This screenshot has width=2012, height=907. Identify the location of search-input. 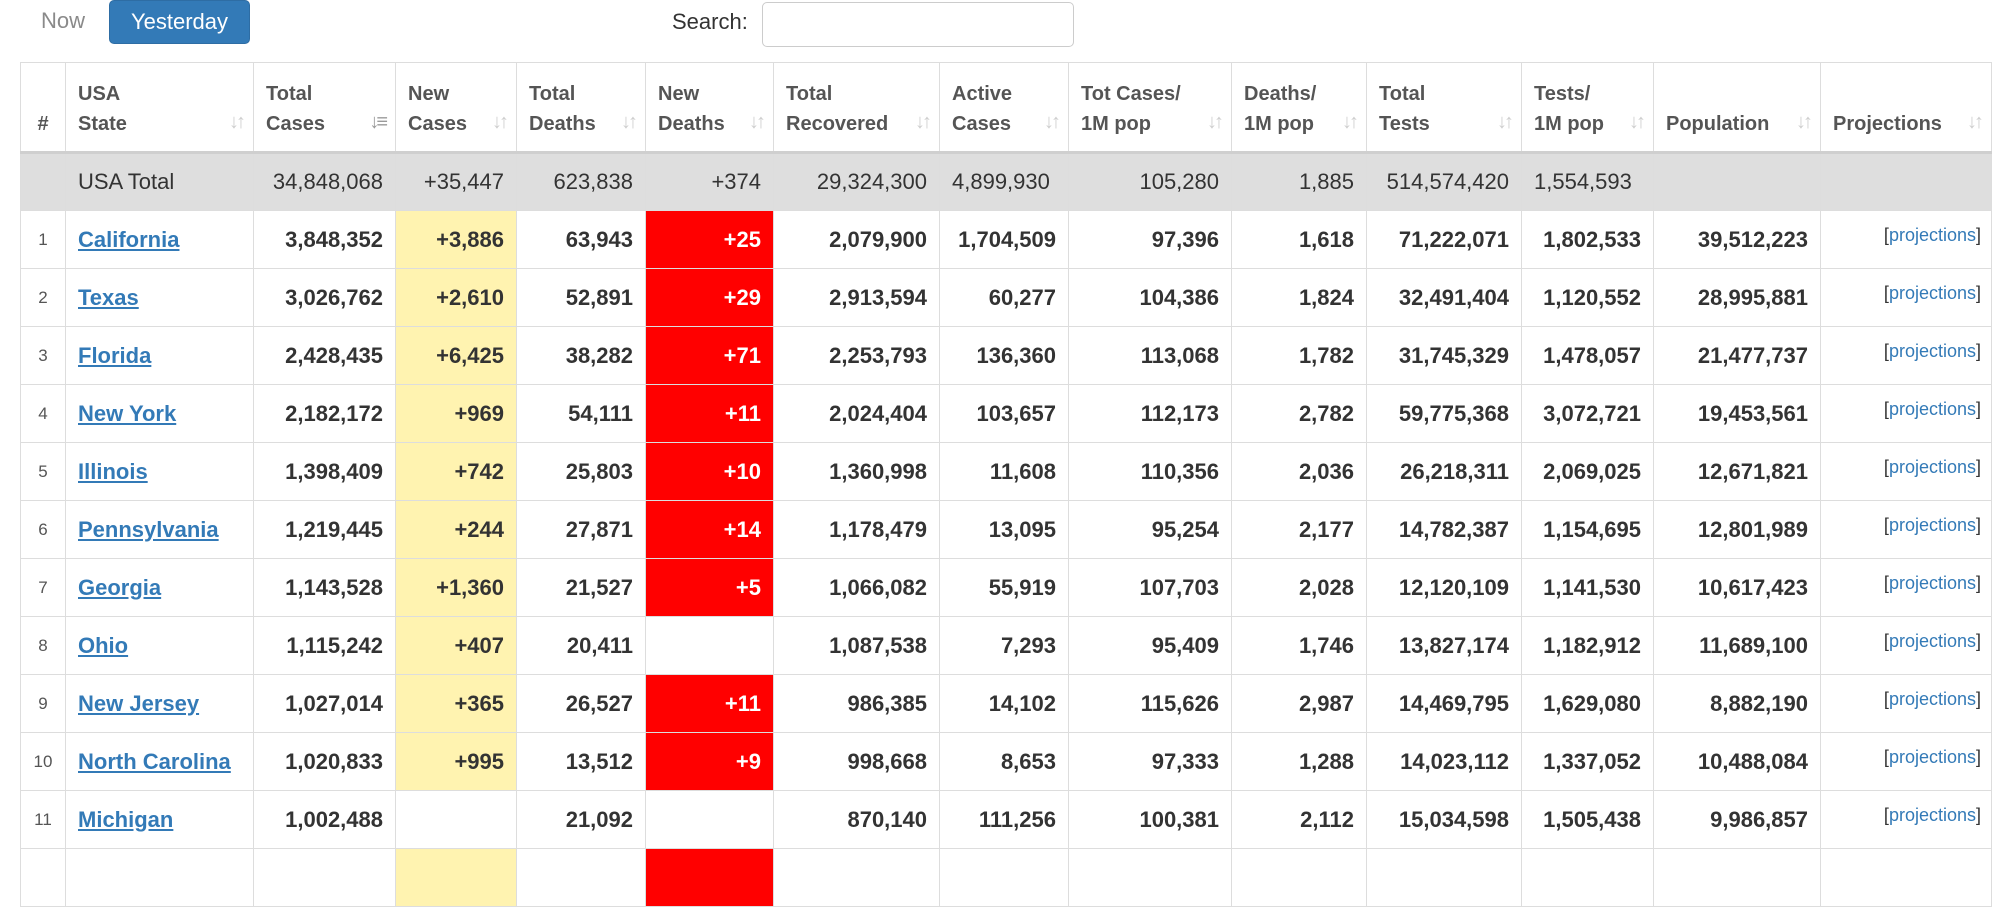
(918, 24).